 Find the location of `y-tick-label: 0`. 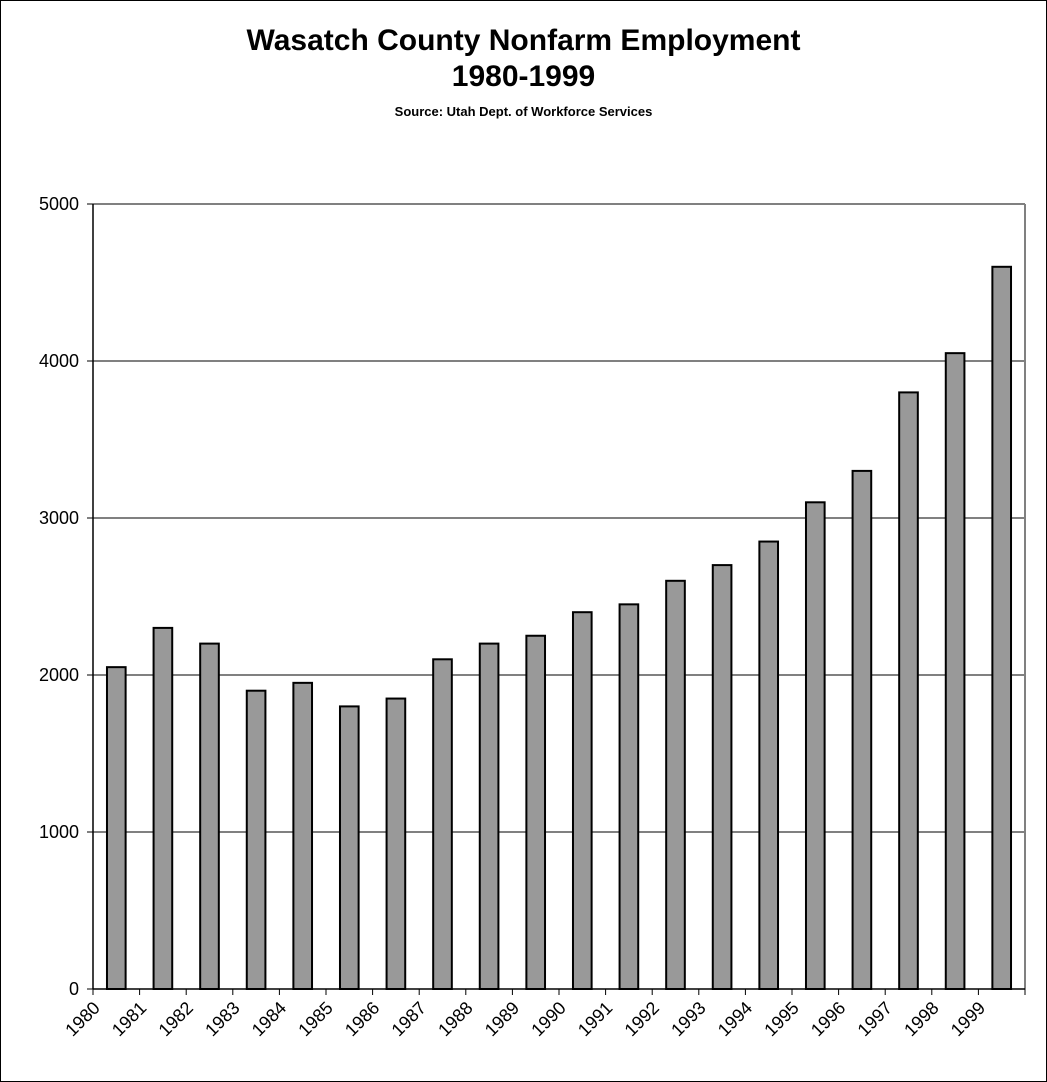

y-tick-label: 0 is located at coordinates (74, 989).